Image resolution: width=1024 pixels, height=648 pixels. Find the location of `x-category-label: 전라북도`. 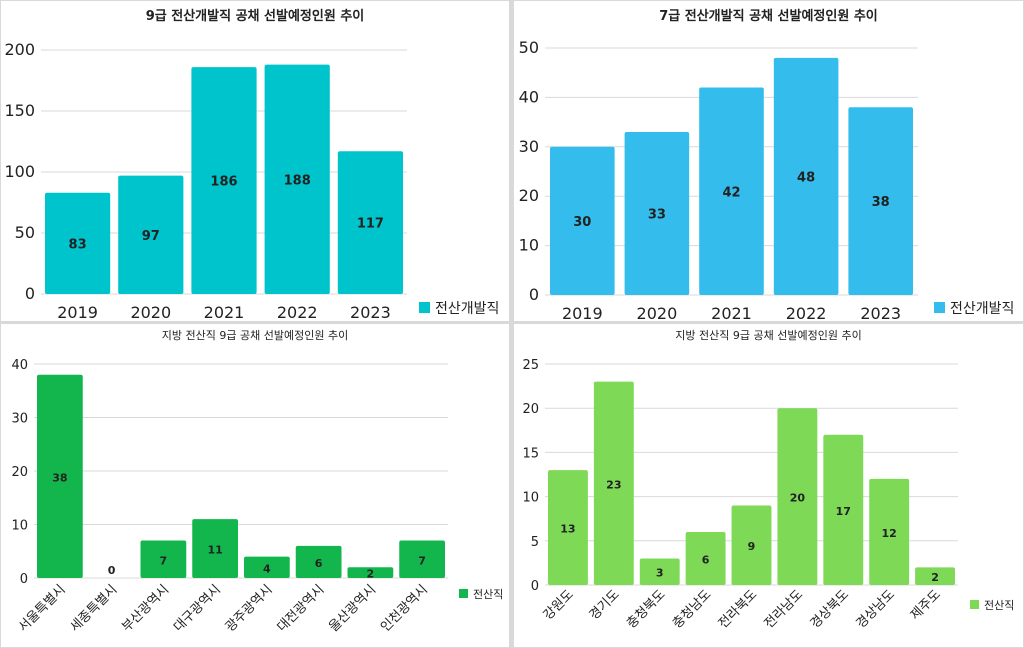

x-category-label: 전라북도 is located at coordinates (738, 609).